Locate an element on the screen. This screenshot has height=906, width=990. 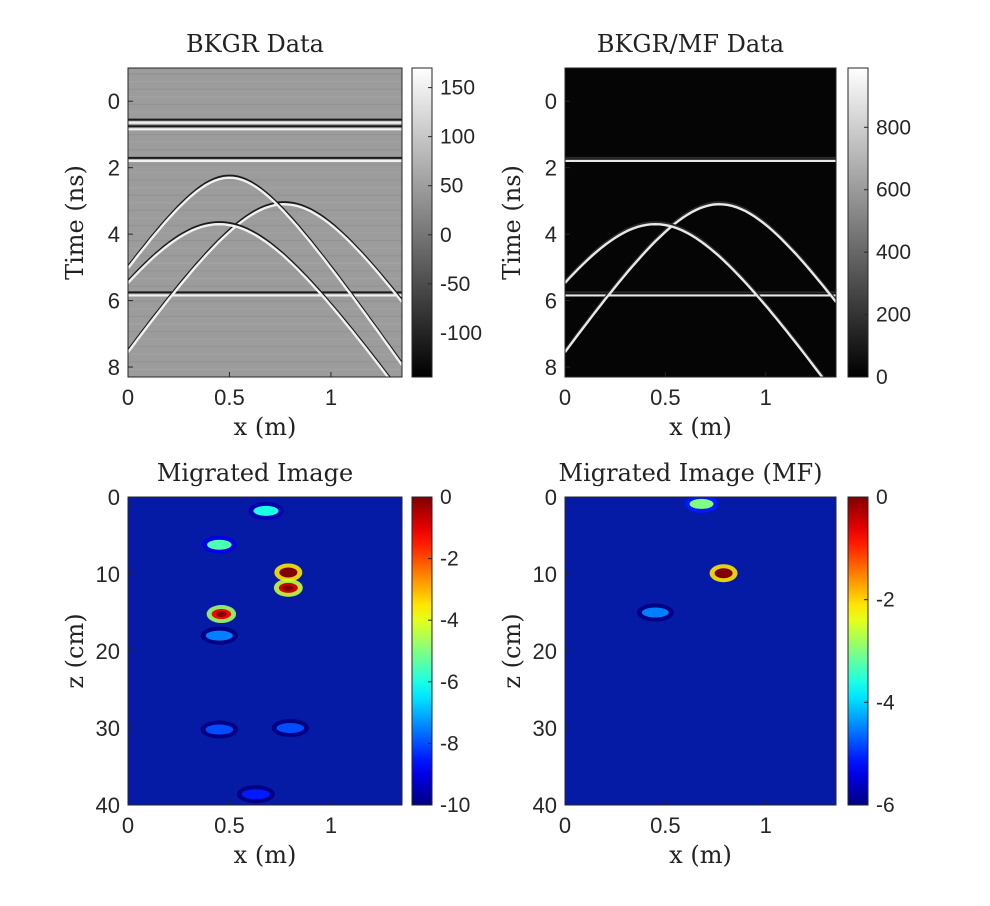
colorbar-tick-label: -100 is located at coordinates (461, 333).